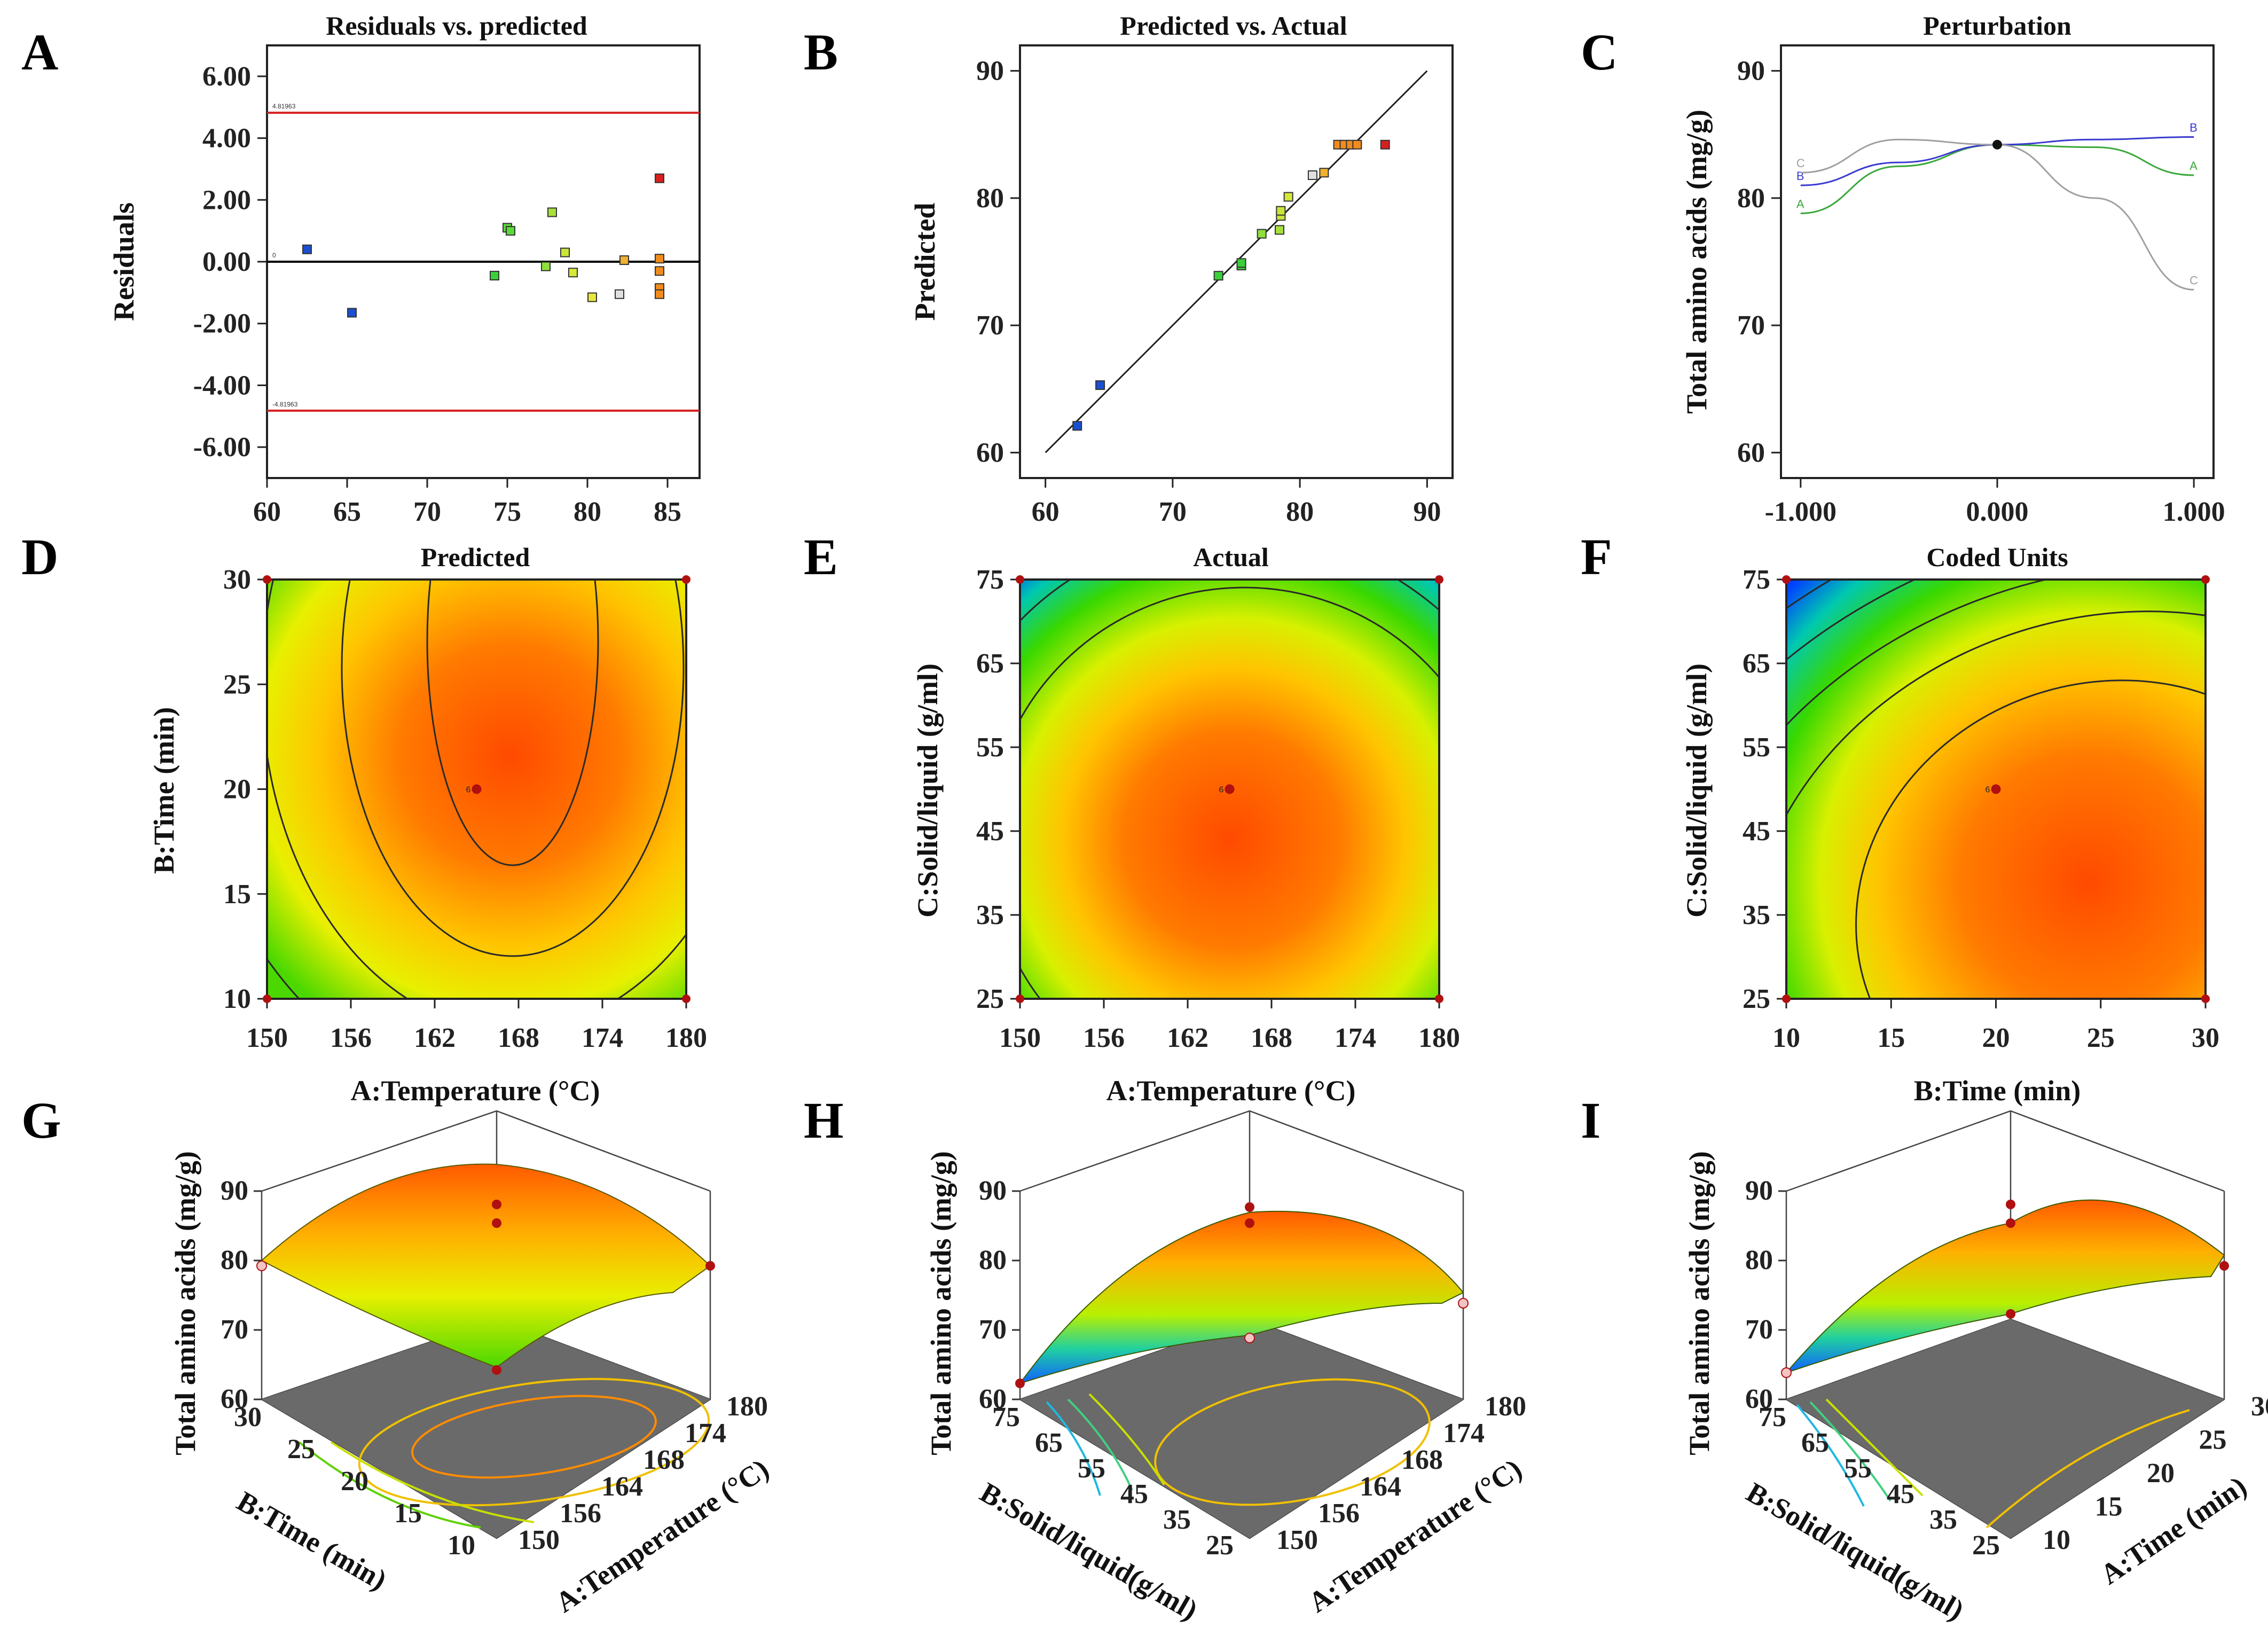  Describe the element at coordinates (1891, 1038) in the screenshot. I see `x-tick-label: 15` at that location.